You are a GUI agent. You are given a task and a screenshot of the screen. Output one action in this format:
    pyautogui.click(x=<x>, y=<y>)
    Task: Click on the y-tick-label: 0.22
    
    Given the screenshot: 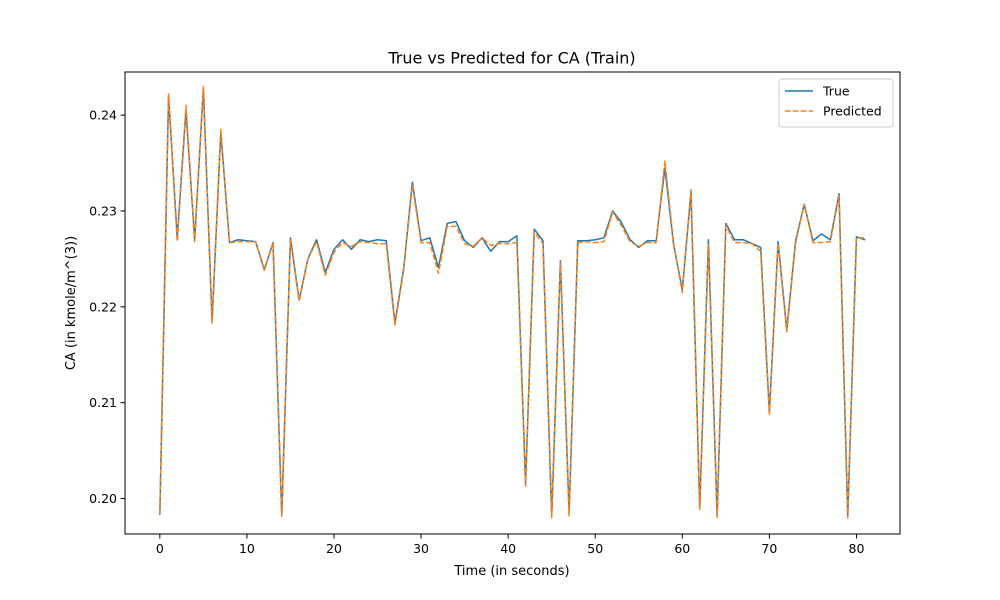 What is the action you would take?
    pyautogui.click(x=103, y=306)
    